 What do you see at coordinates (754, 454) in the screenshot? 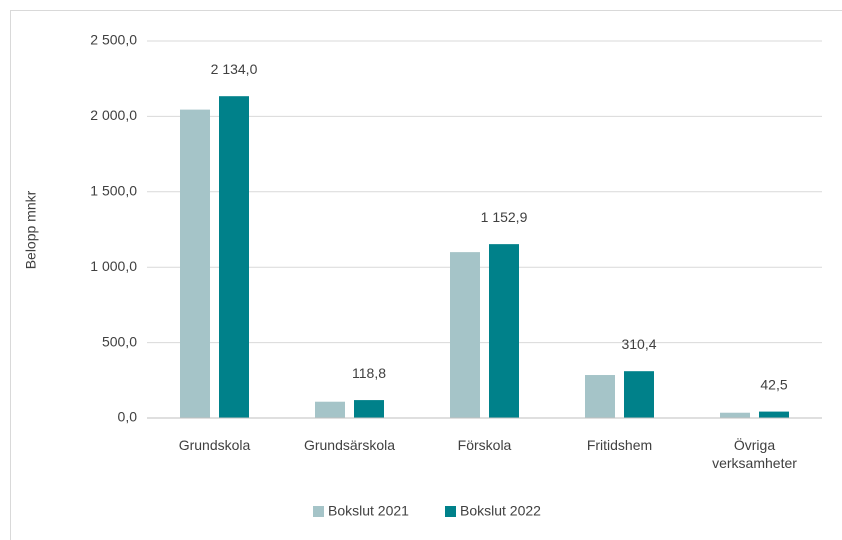
I see `x-tick-label: Övriga verksamheter` at bounding box center [754, 454].